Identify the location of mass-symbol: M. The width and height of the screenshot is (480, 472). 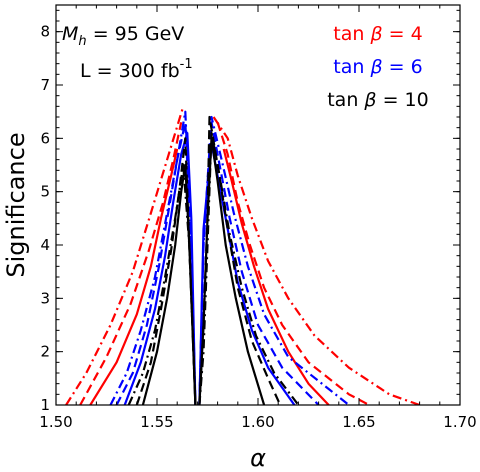
(70, 34).